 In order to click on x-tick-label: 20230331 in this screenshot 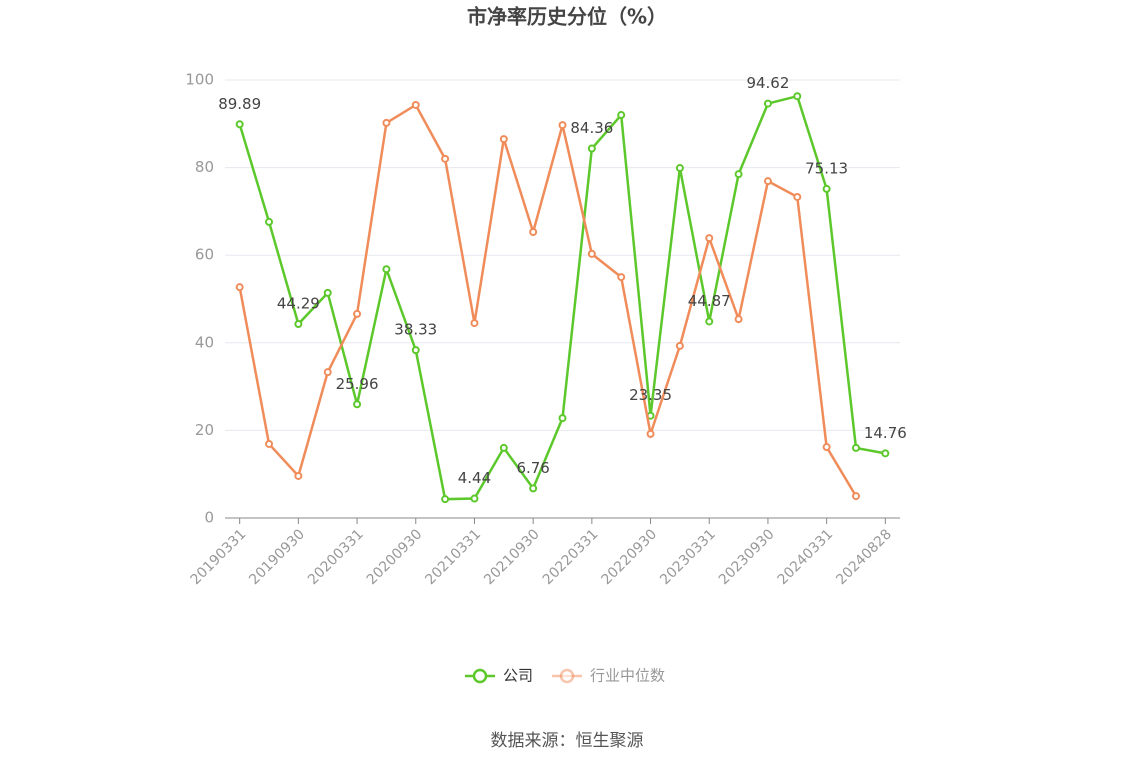, I will do `click(688, 557)`.